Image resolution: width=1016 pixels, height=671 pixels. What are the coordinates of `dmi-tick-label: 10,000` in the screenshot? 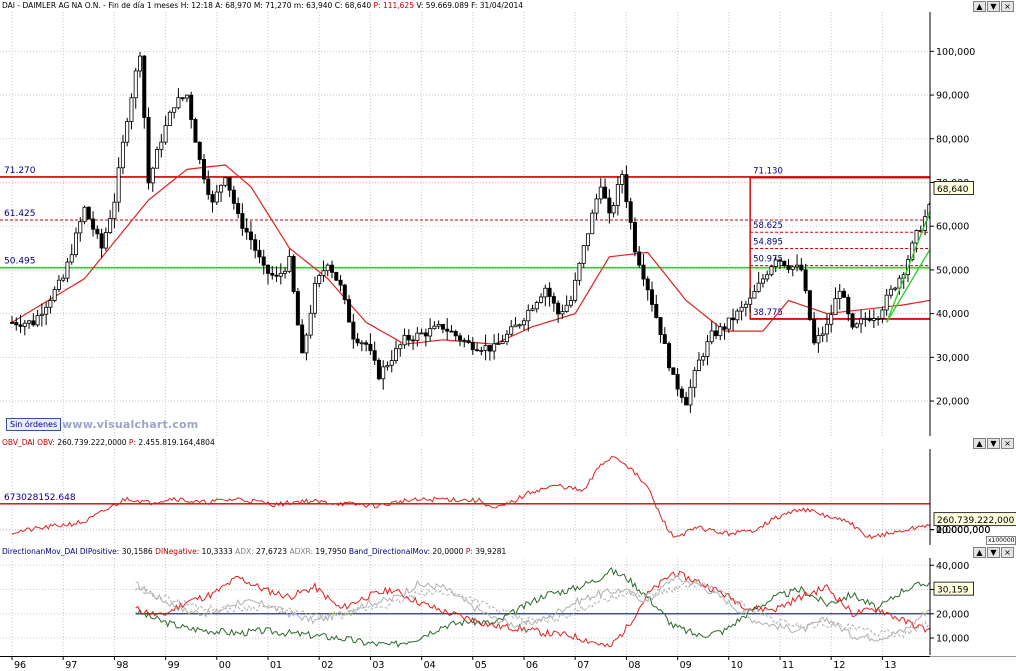 It's located at (952, 639).